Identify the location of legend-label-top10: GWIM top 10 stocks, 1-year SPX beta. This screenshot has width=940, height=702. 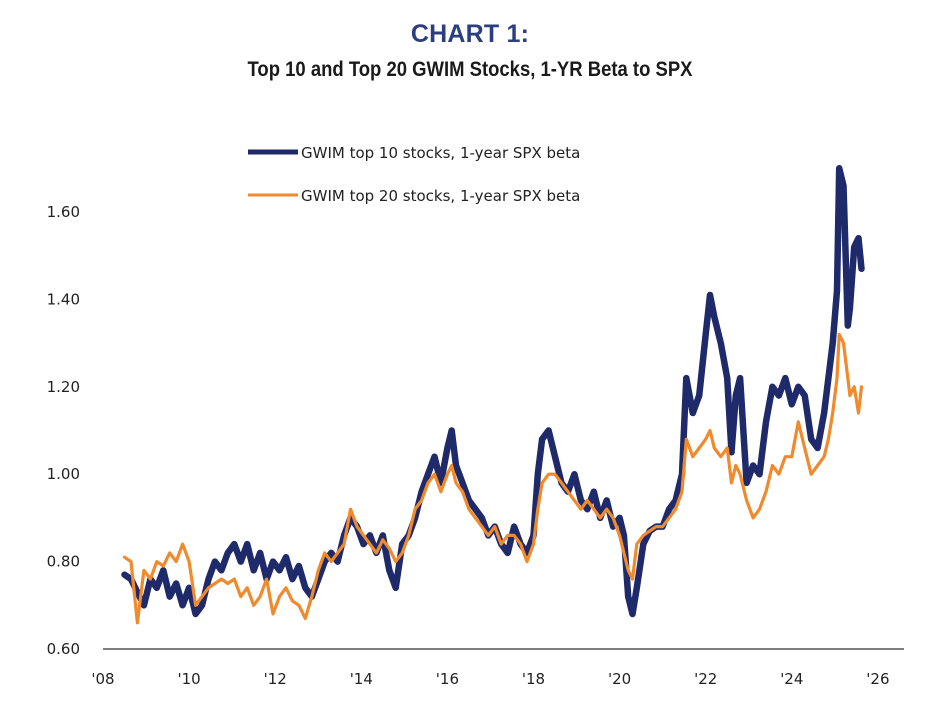
(440, 153).